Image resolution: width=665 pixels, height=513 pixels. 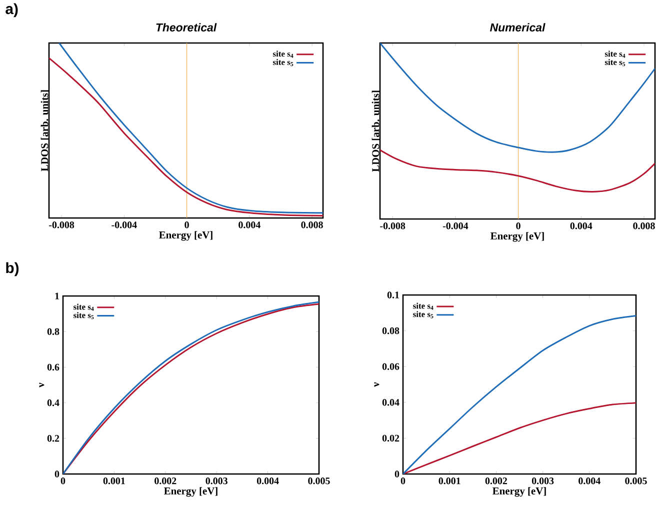 What do you see at coordinates (53, 438) in the screenshot?
I see `y-tick-label: 0.2` at bounding box center [53, 438].